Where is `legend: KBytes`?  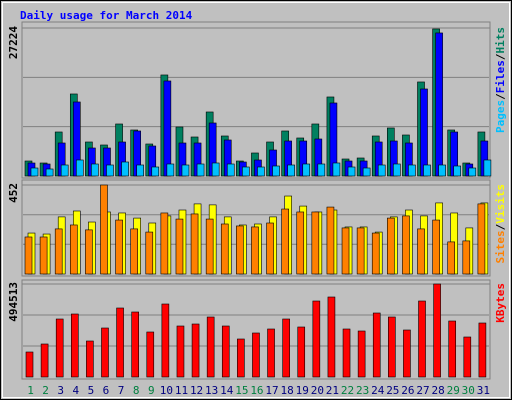 legend: KBytes is located at coordinates (500, 303).